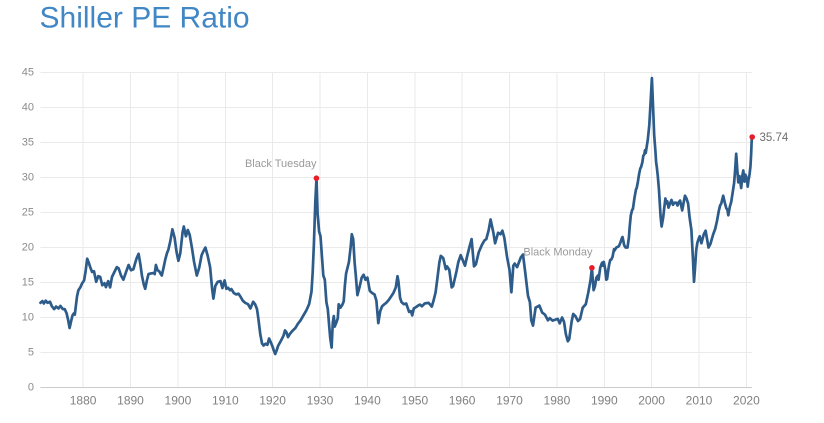 The height and width of the screenshot is (423, 824). Describe the element at coordinates (145, 18) in the screenshot. I see `svg-text: Shiller PE Ratio` at that location.